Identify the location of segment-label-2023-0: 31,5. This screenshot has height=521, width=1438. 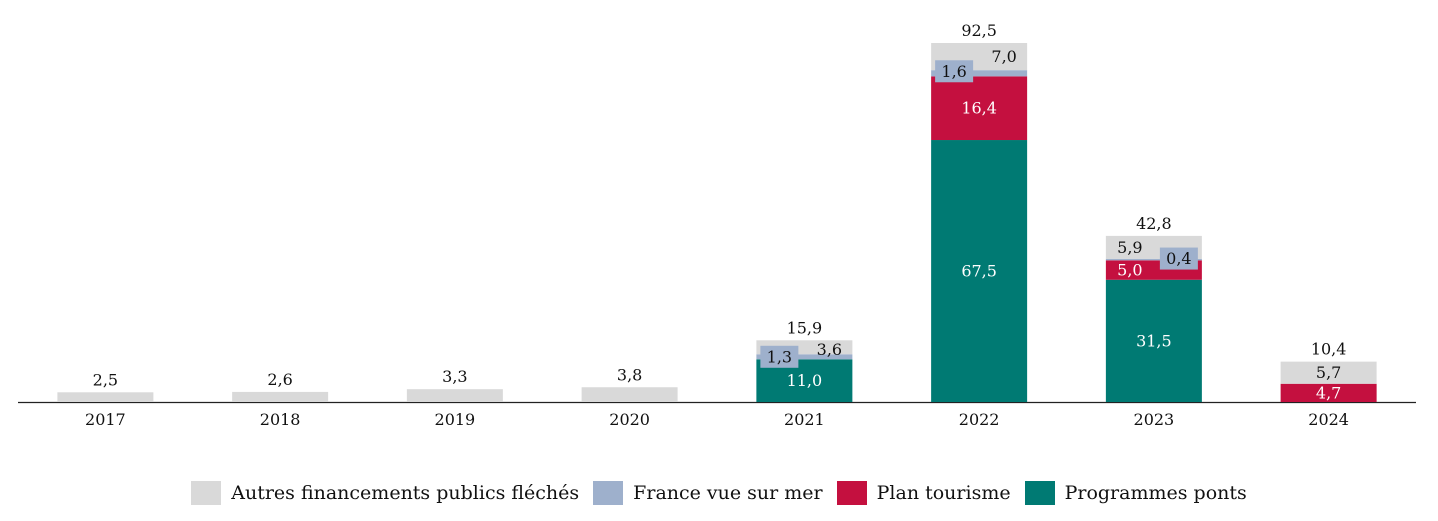
(1154, 340).